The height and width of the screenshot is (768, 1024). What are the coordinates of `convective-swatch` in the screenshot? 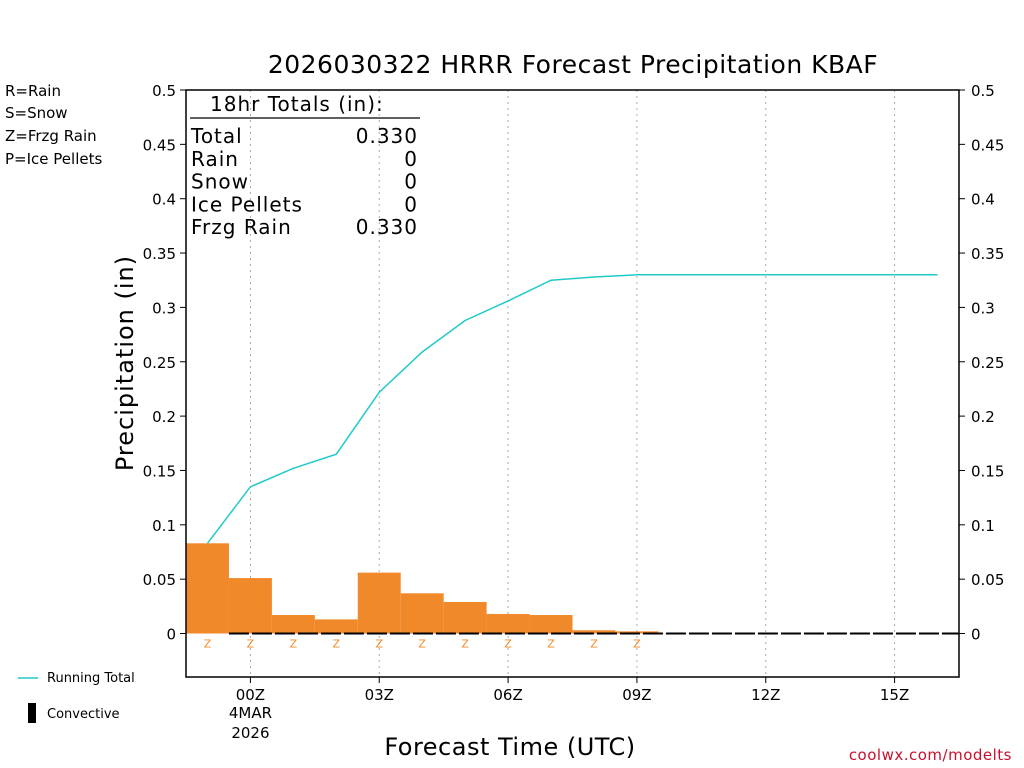 It's located at (32, 713).